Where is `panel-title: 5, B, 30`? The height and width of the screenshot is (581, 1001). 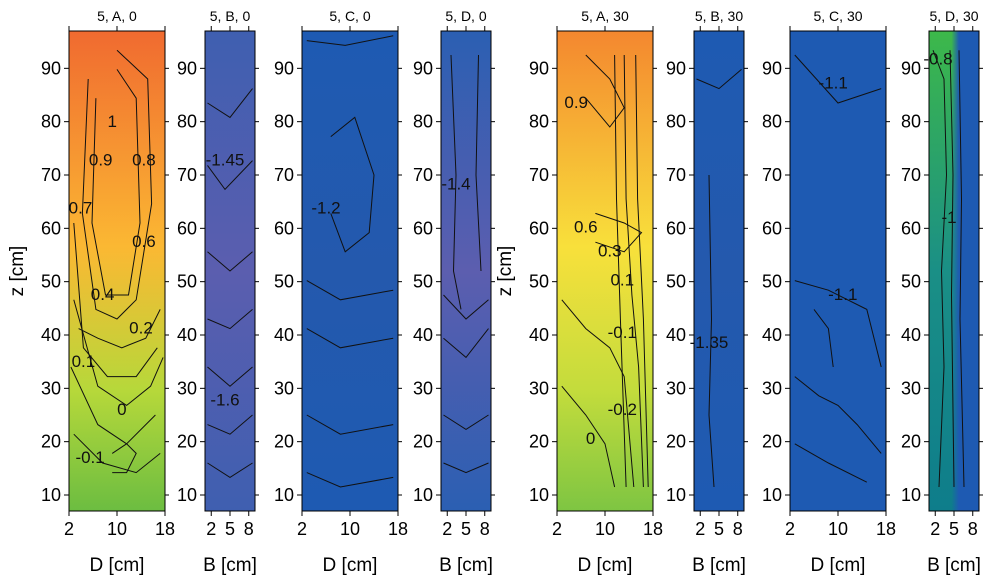
panel-title: 5, B, 30 is located at coordinates (719, 16).